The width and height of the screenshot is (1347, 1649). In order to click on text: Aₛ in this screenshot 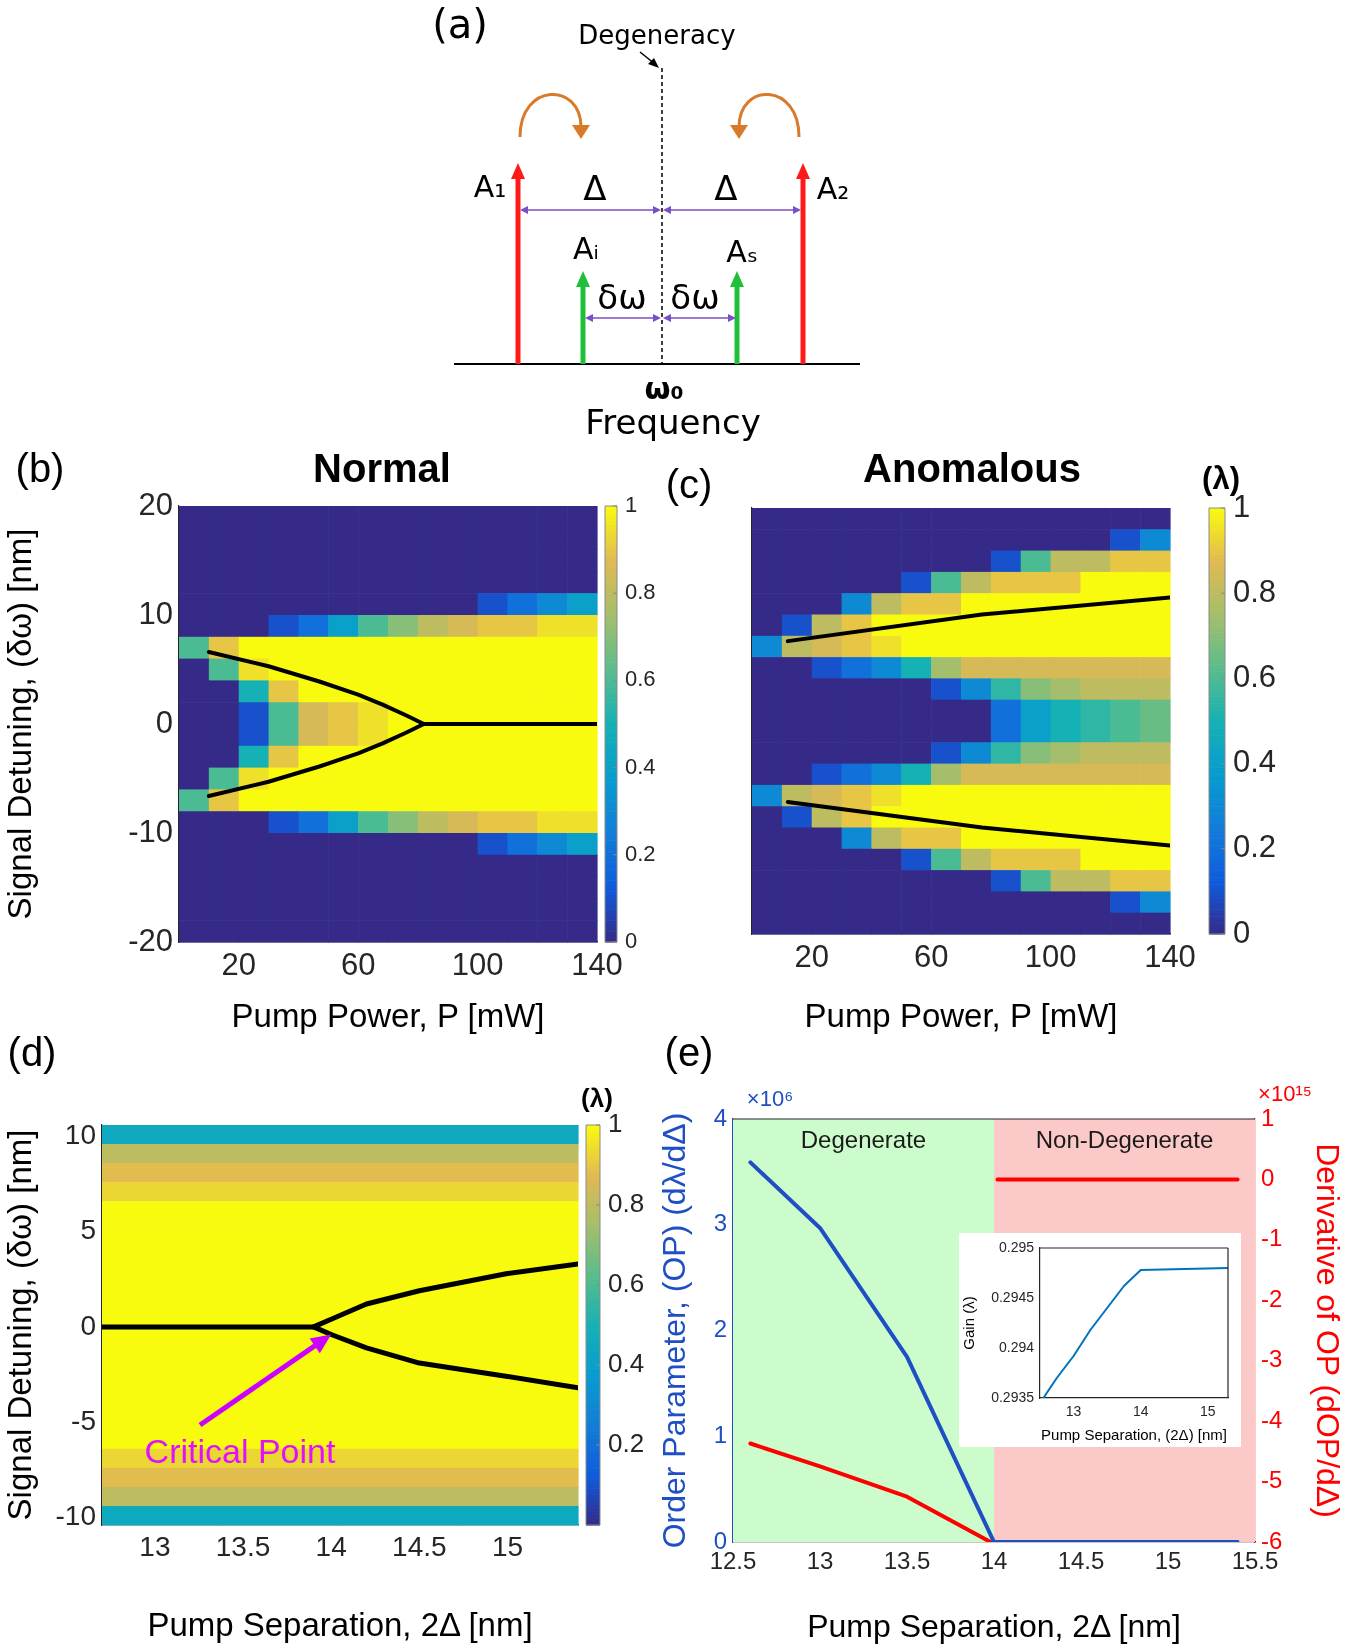, I will do `click(742, 252)`.